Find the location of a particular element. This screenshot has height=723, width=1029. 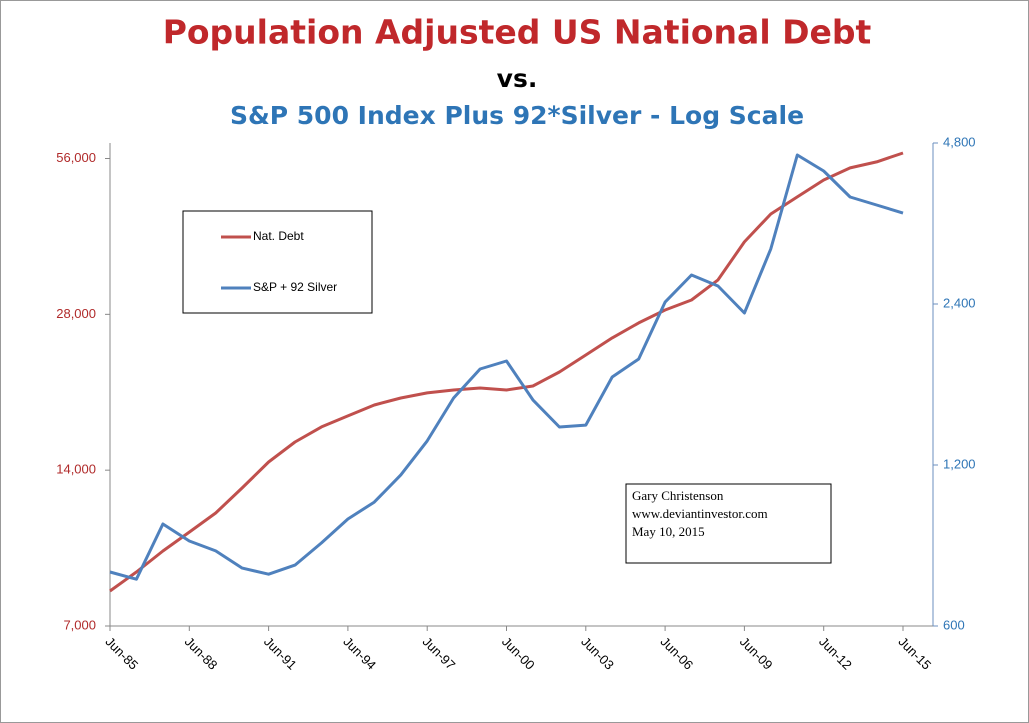

annotation: Gary Christenson is located at coordinates (678, 495).